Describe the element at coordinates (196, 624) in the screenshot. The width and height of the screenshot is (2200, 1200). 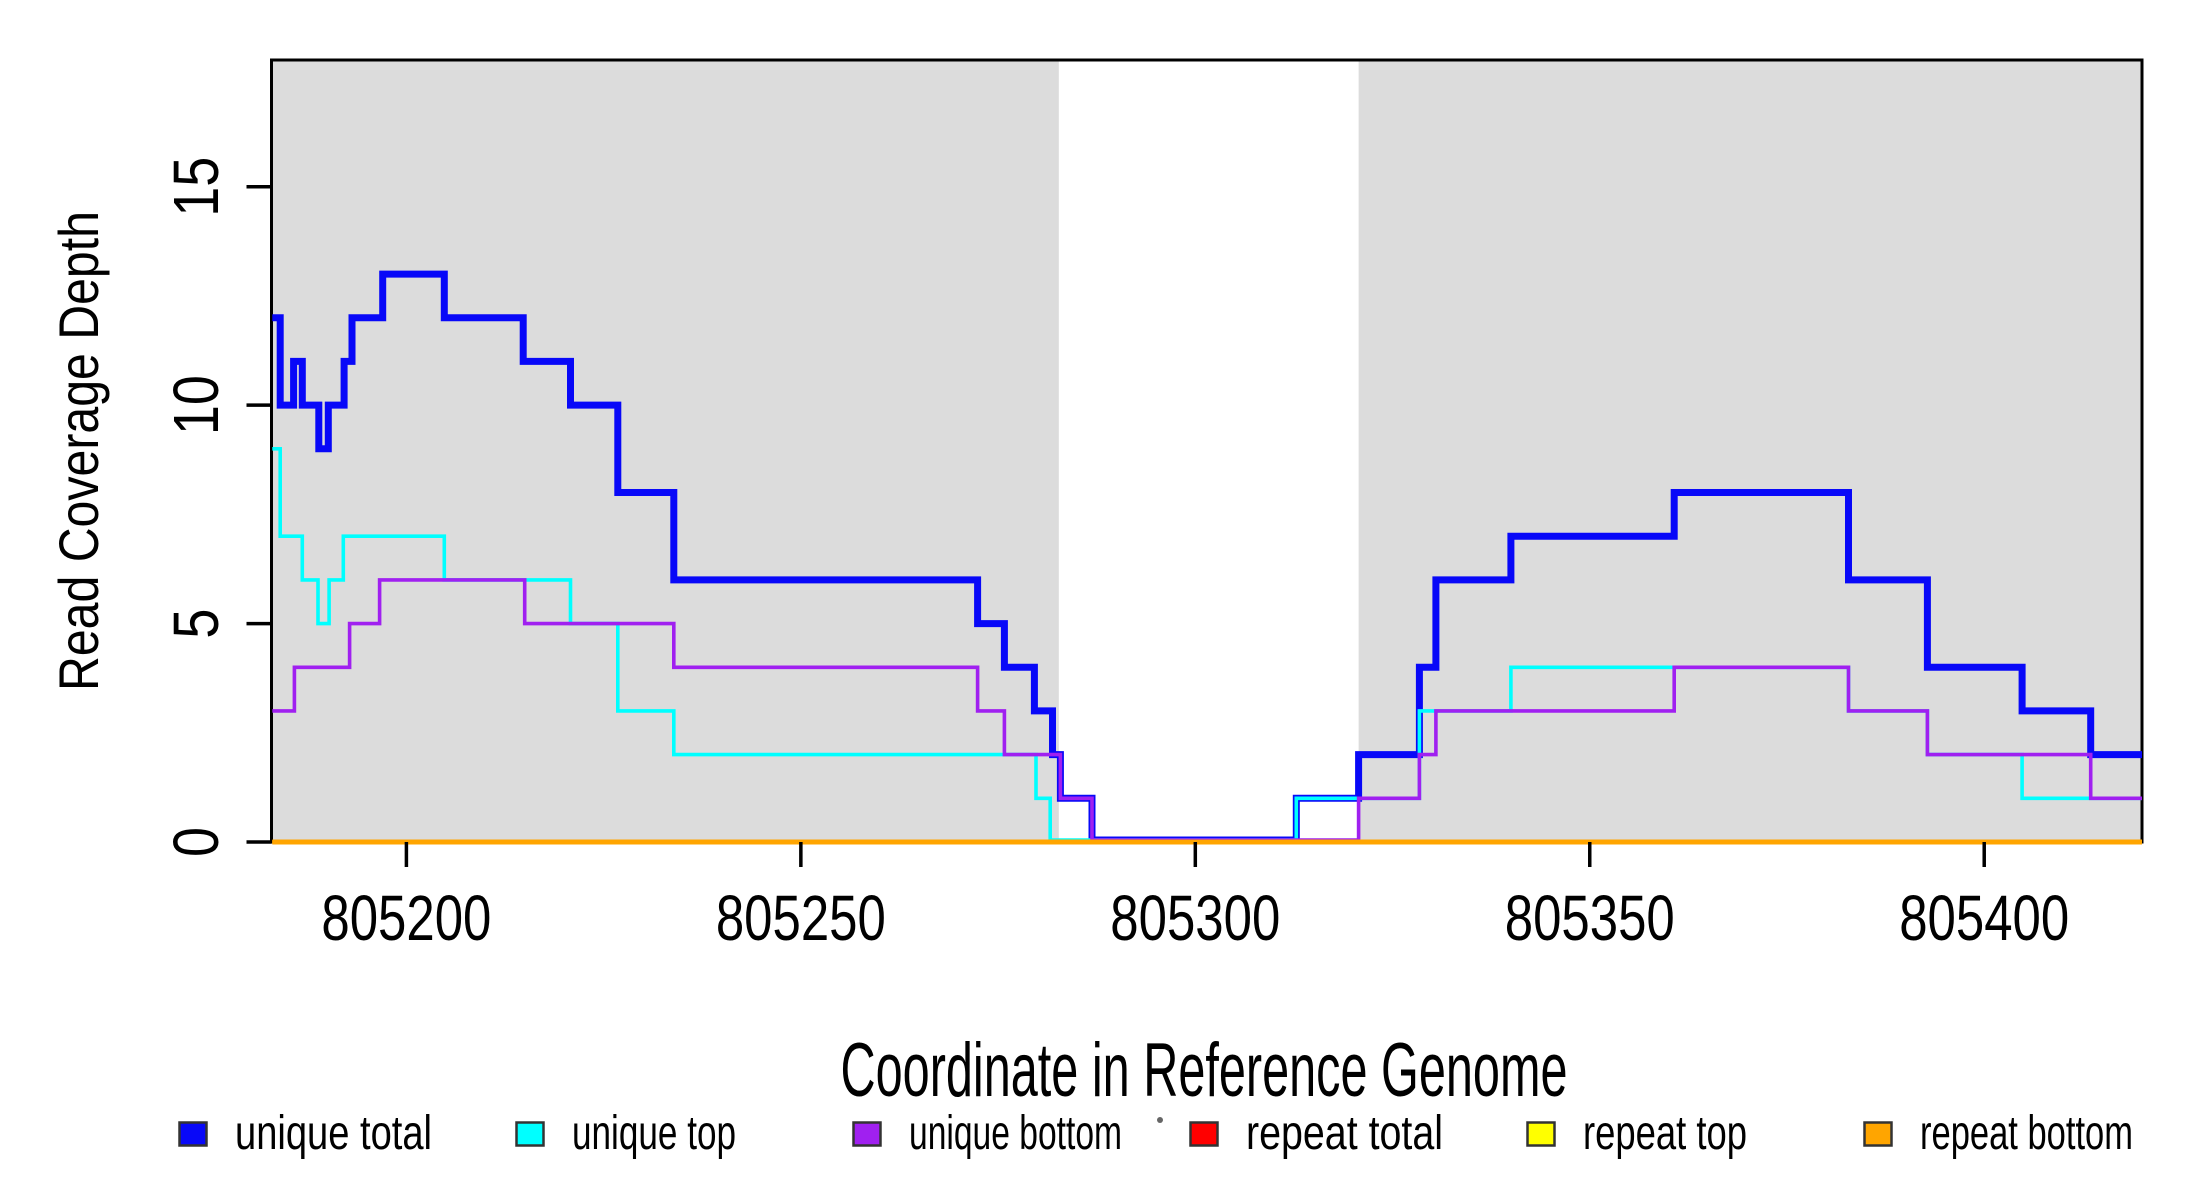
I see `y-tick-label: 5` at that location.